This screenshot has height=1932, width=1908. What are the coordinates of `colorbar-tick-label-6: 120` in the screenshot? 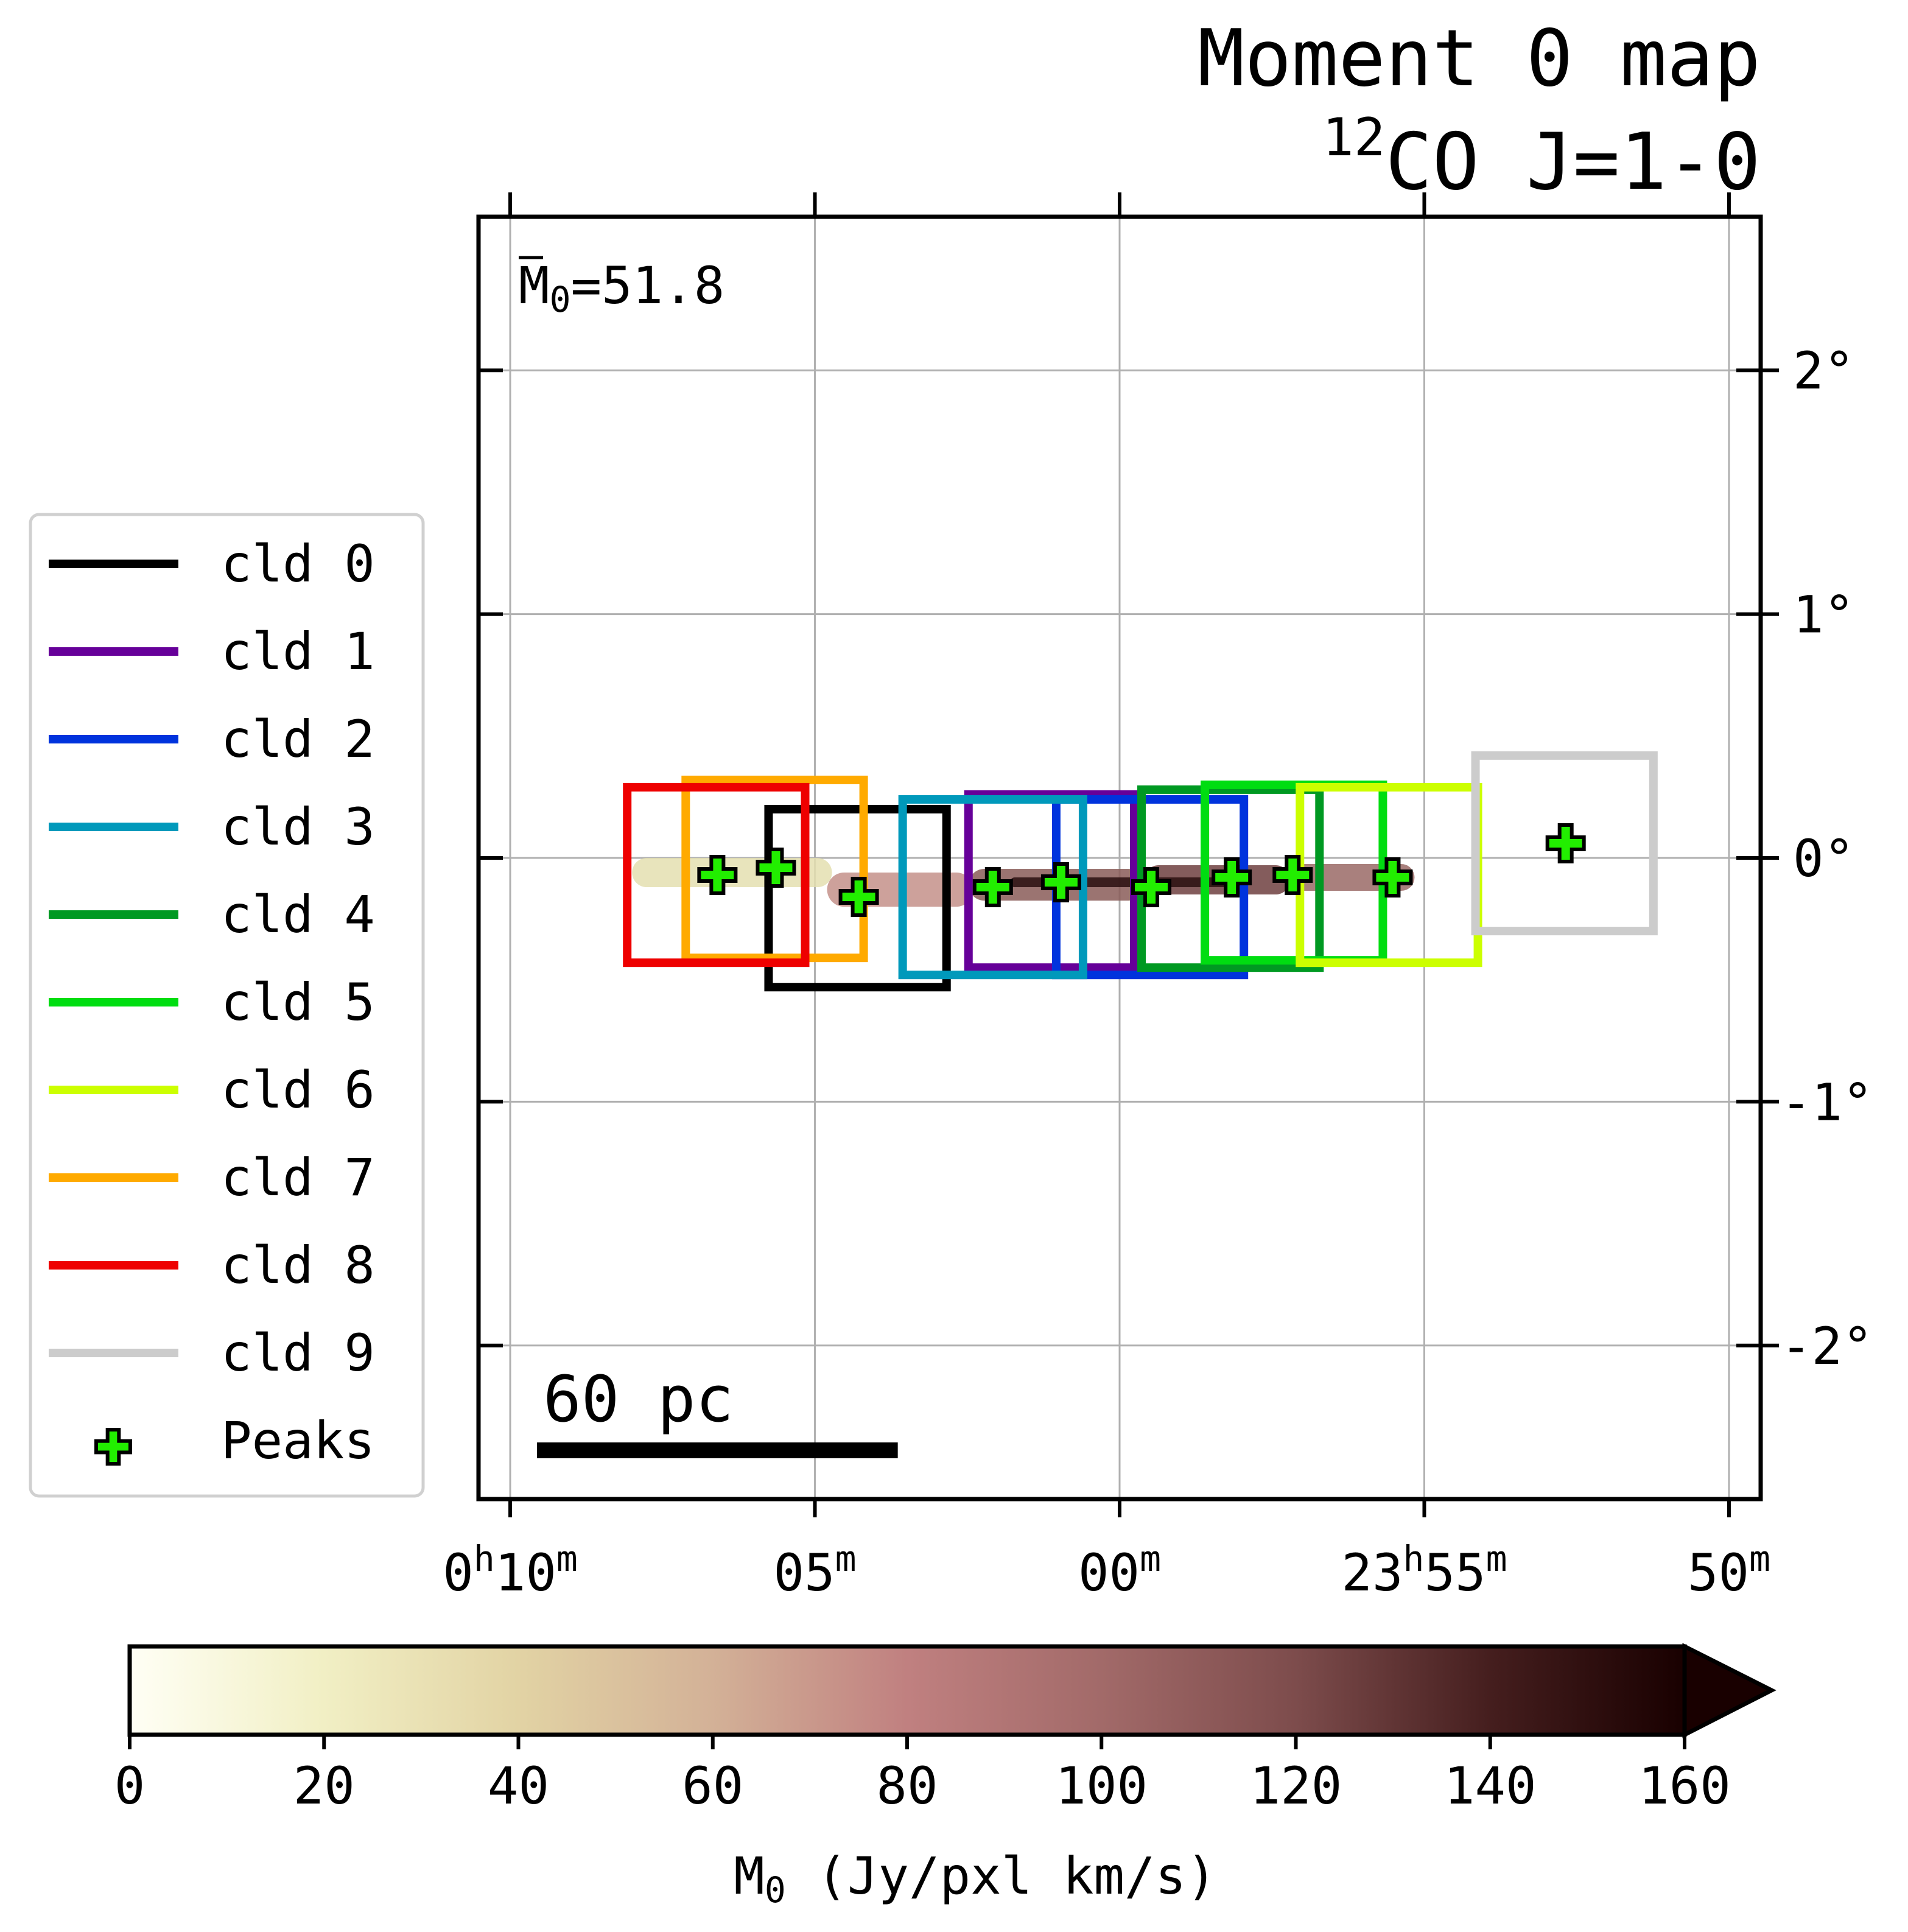 It's located at (1296, 1786).